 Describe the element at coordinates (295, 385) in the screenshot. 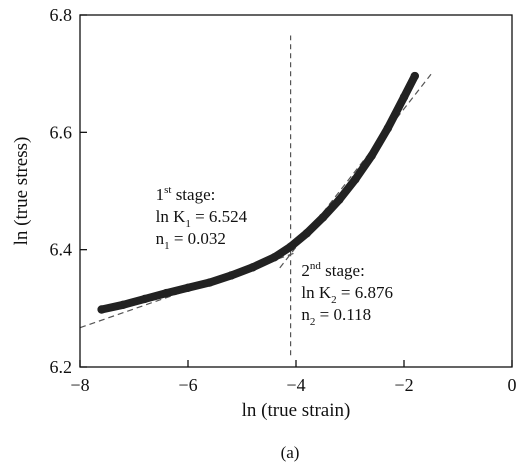

I see `x-tick-label: −4` at that location.